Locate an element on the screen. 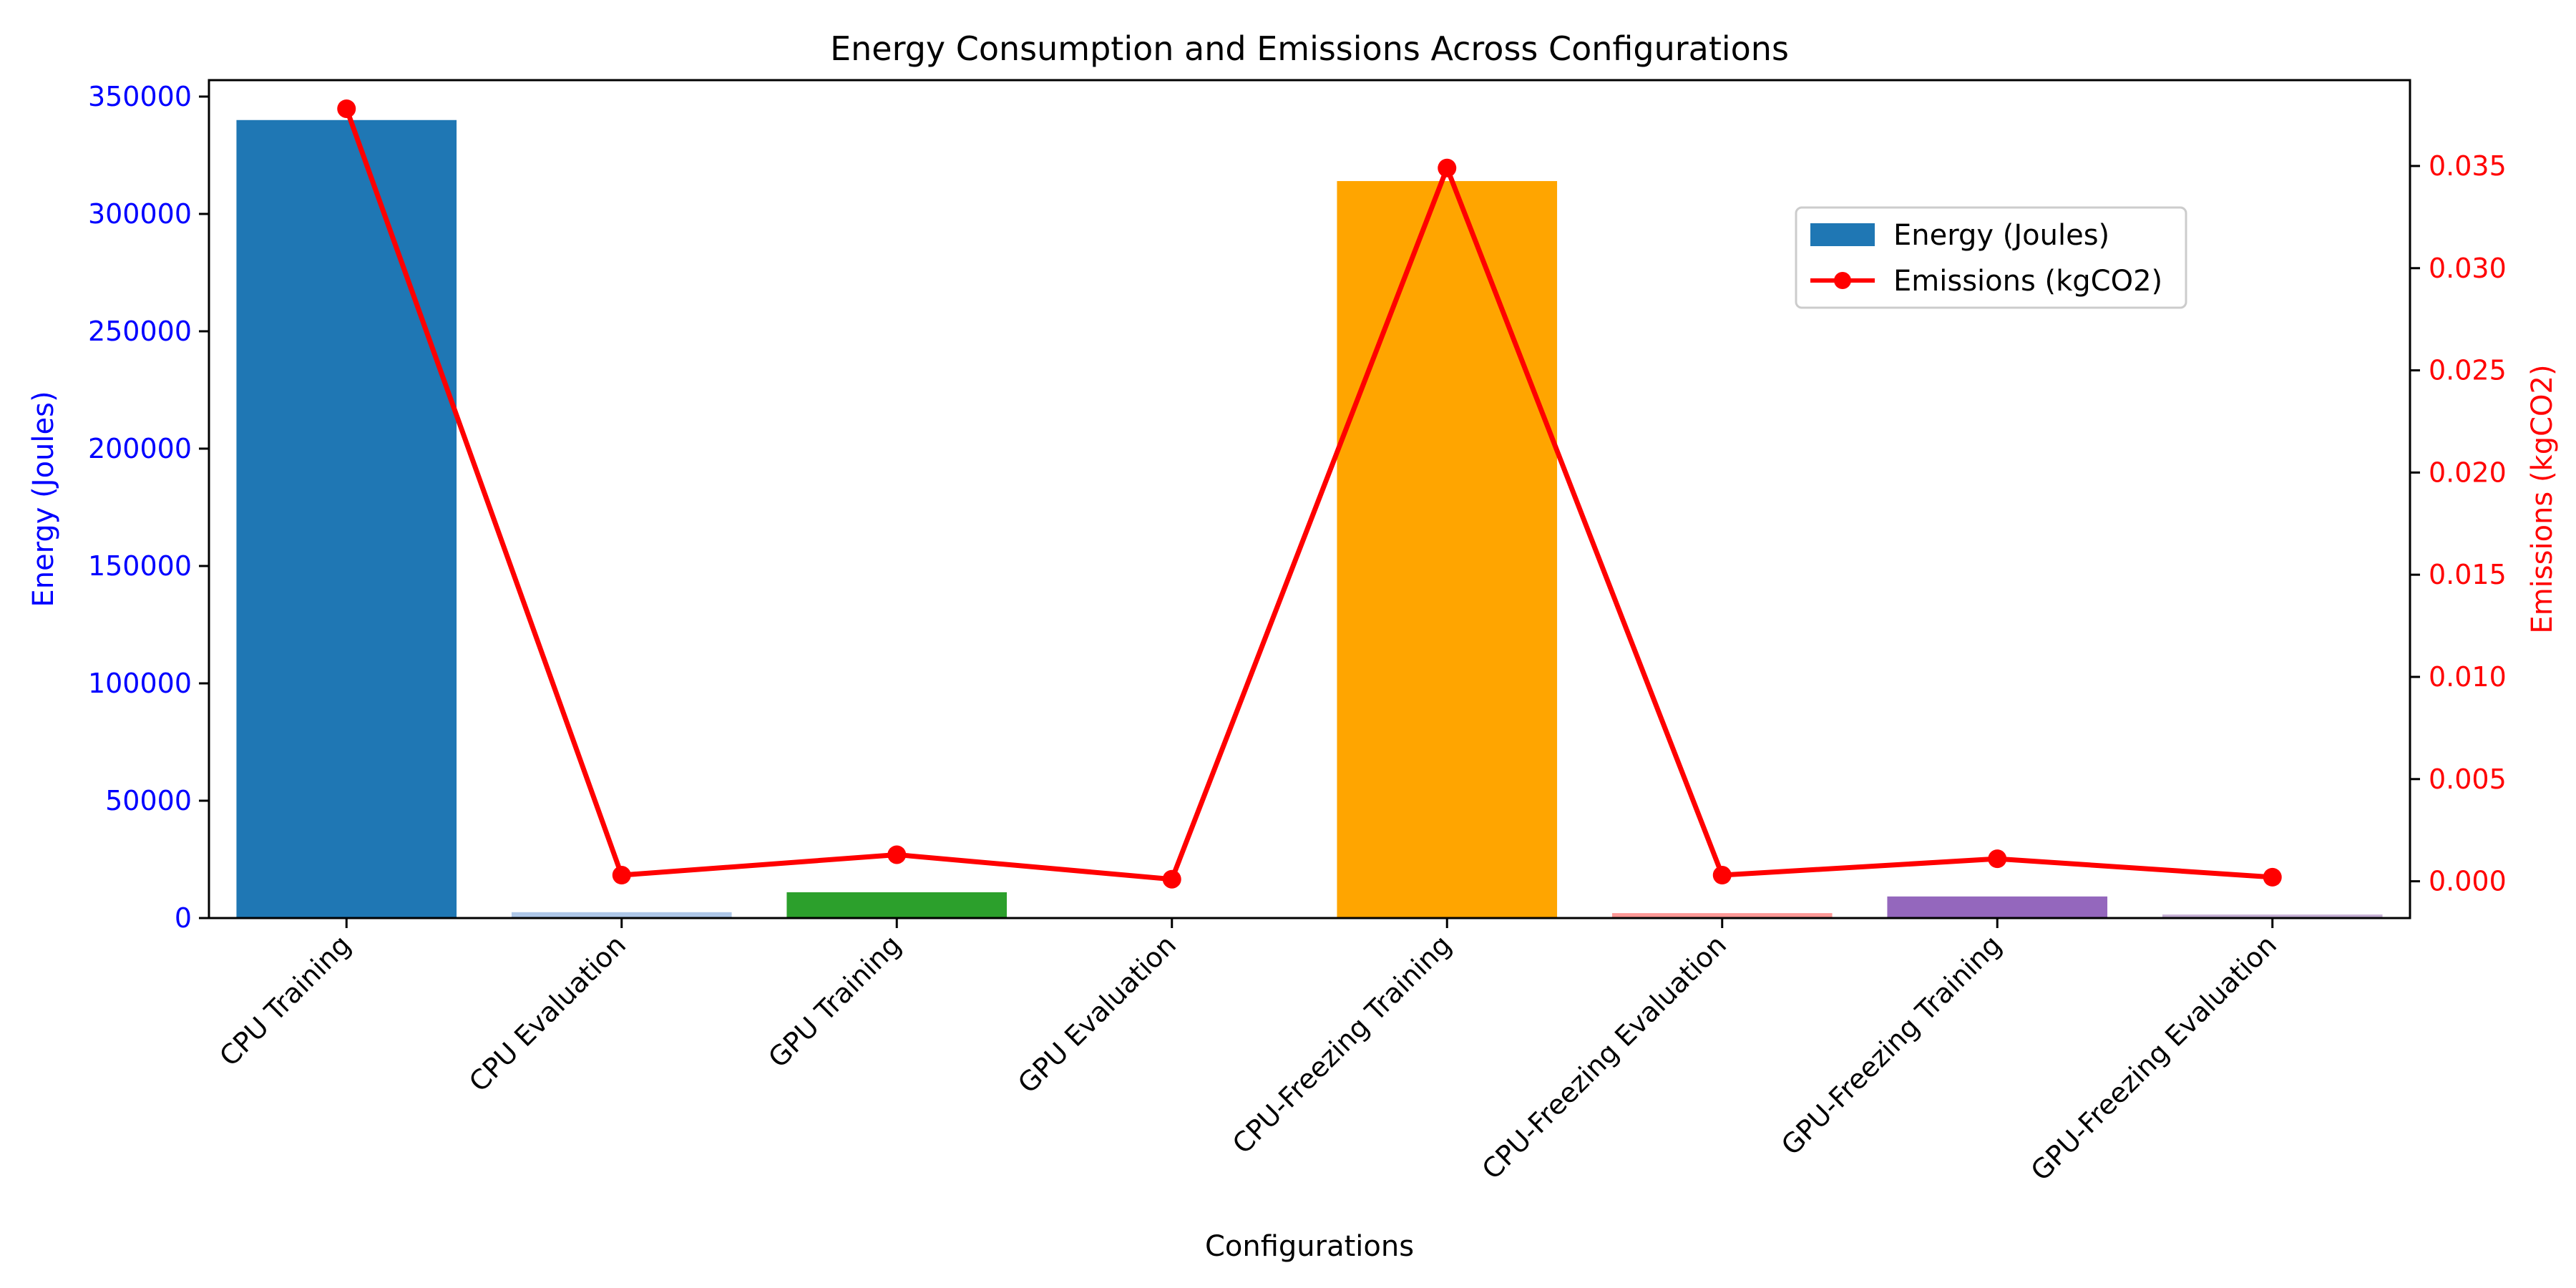 This screenshot has width=2576, height=1288. legend-emissions-label: Emissions (kgCO2) is located at coordinates (2027, 281).